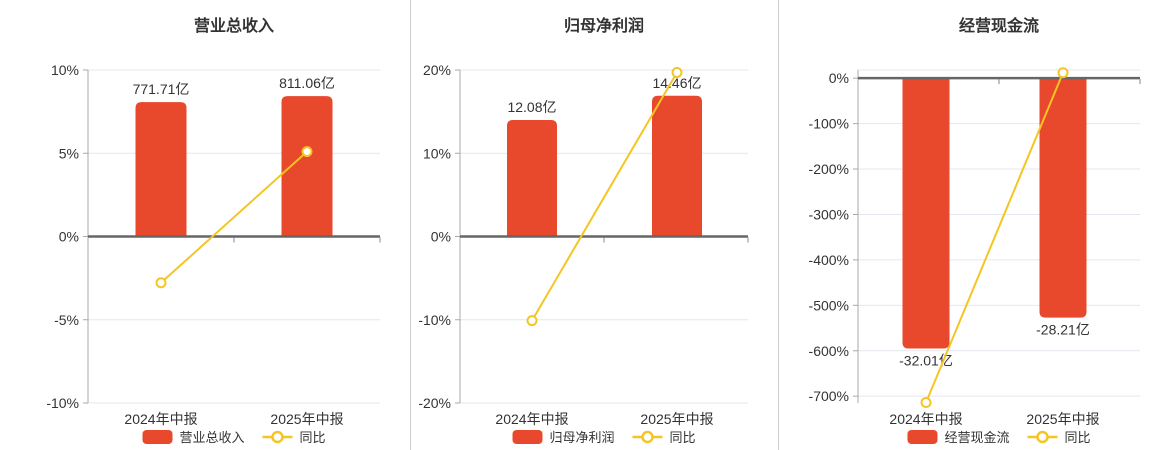 The image size is (1160, 450). What do you see at coordinates (829, 124) in the screenshot?
I see `y-axis-label: -100%` at bounding box center [829, 124].